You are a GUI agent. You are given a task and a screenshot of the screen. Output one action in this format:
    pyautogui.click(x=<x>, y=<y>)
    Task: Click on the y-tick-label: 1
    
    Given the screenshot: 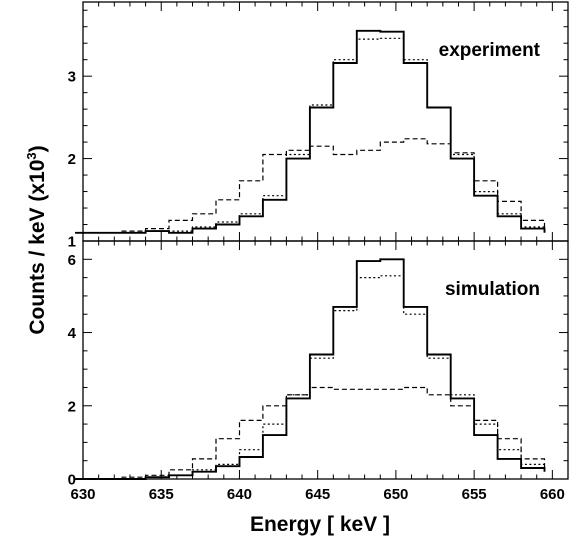 What is the action you would take?
    pyautogui.click(x=72, y=242)
    